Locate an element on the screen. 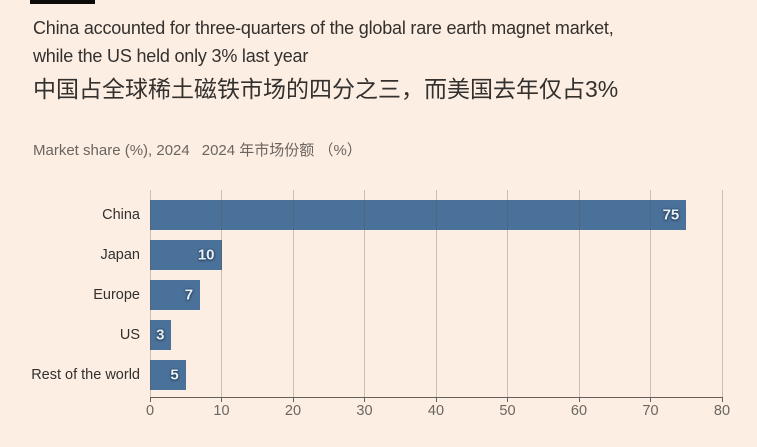  x-axis-tick-label: 10 is located at coordinates (221, 411).